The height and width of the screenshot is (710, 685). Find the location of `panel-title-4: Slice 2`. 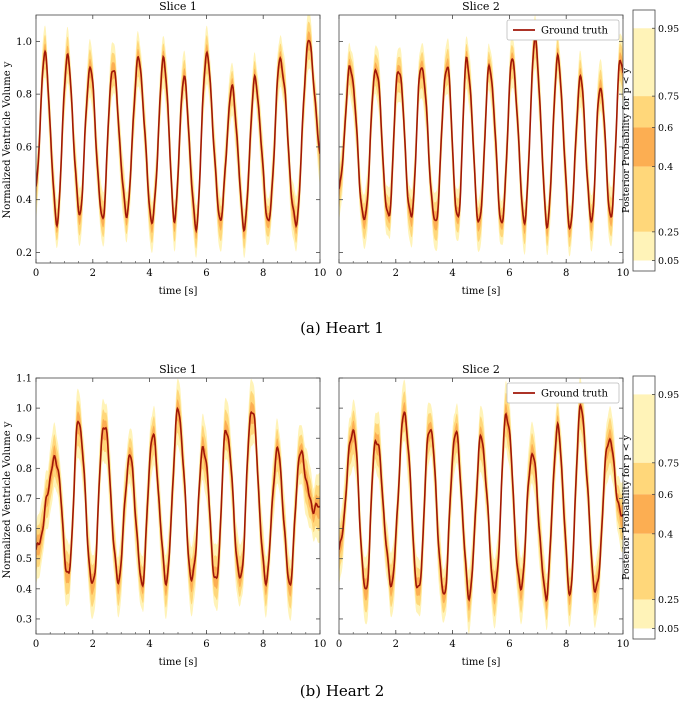

panel-title-4: Slice 2 is located at coordinates (481, 369).